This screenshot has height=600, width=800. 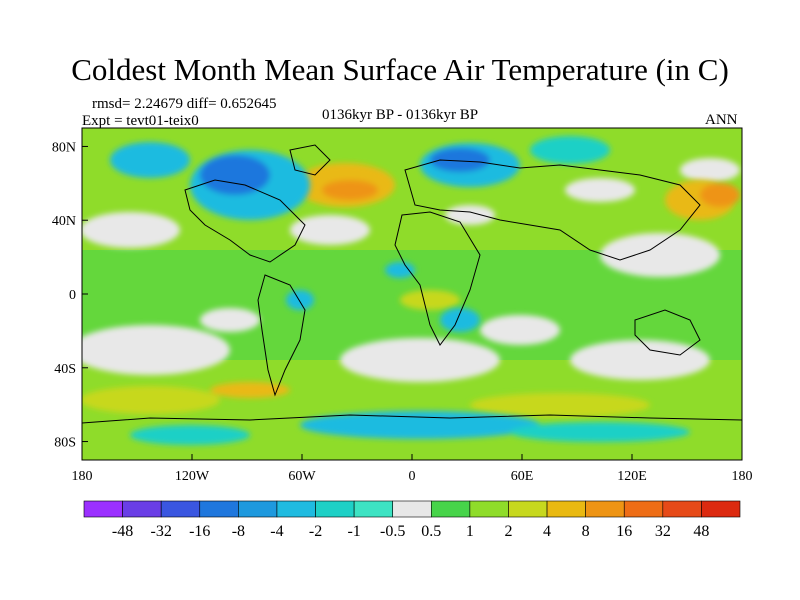 I want to click on latitude-axis: 80N 40N 0 40S 80S, so click(x=70, y=295).